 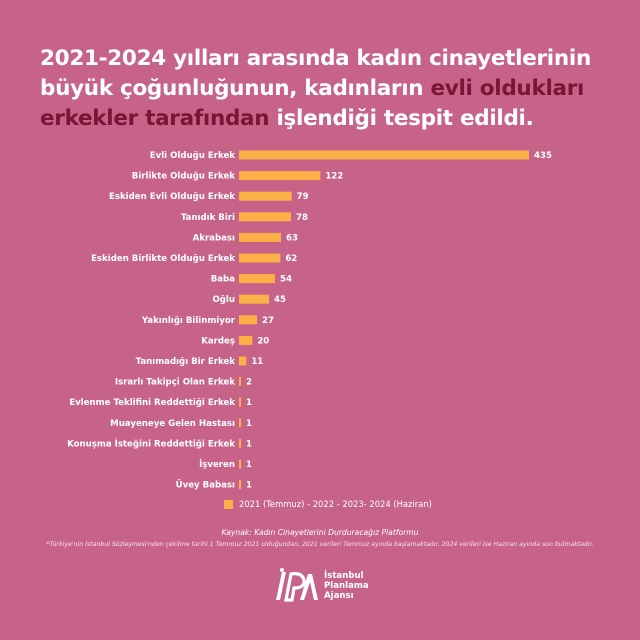 What do you see at coordinates (292, 238) in the screenshot?
I see `value-label: 63` at bounding box center [292, 238].